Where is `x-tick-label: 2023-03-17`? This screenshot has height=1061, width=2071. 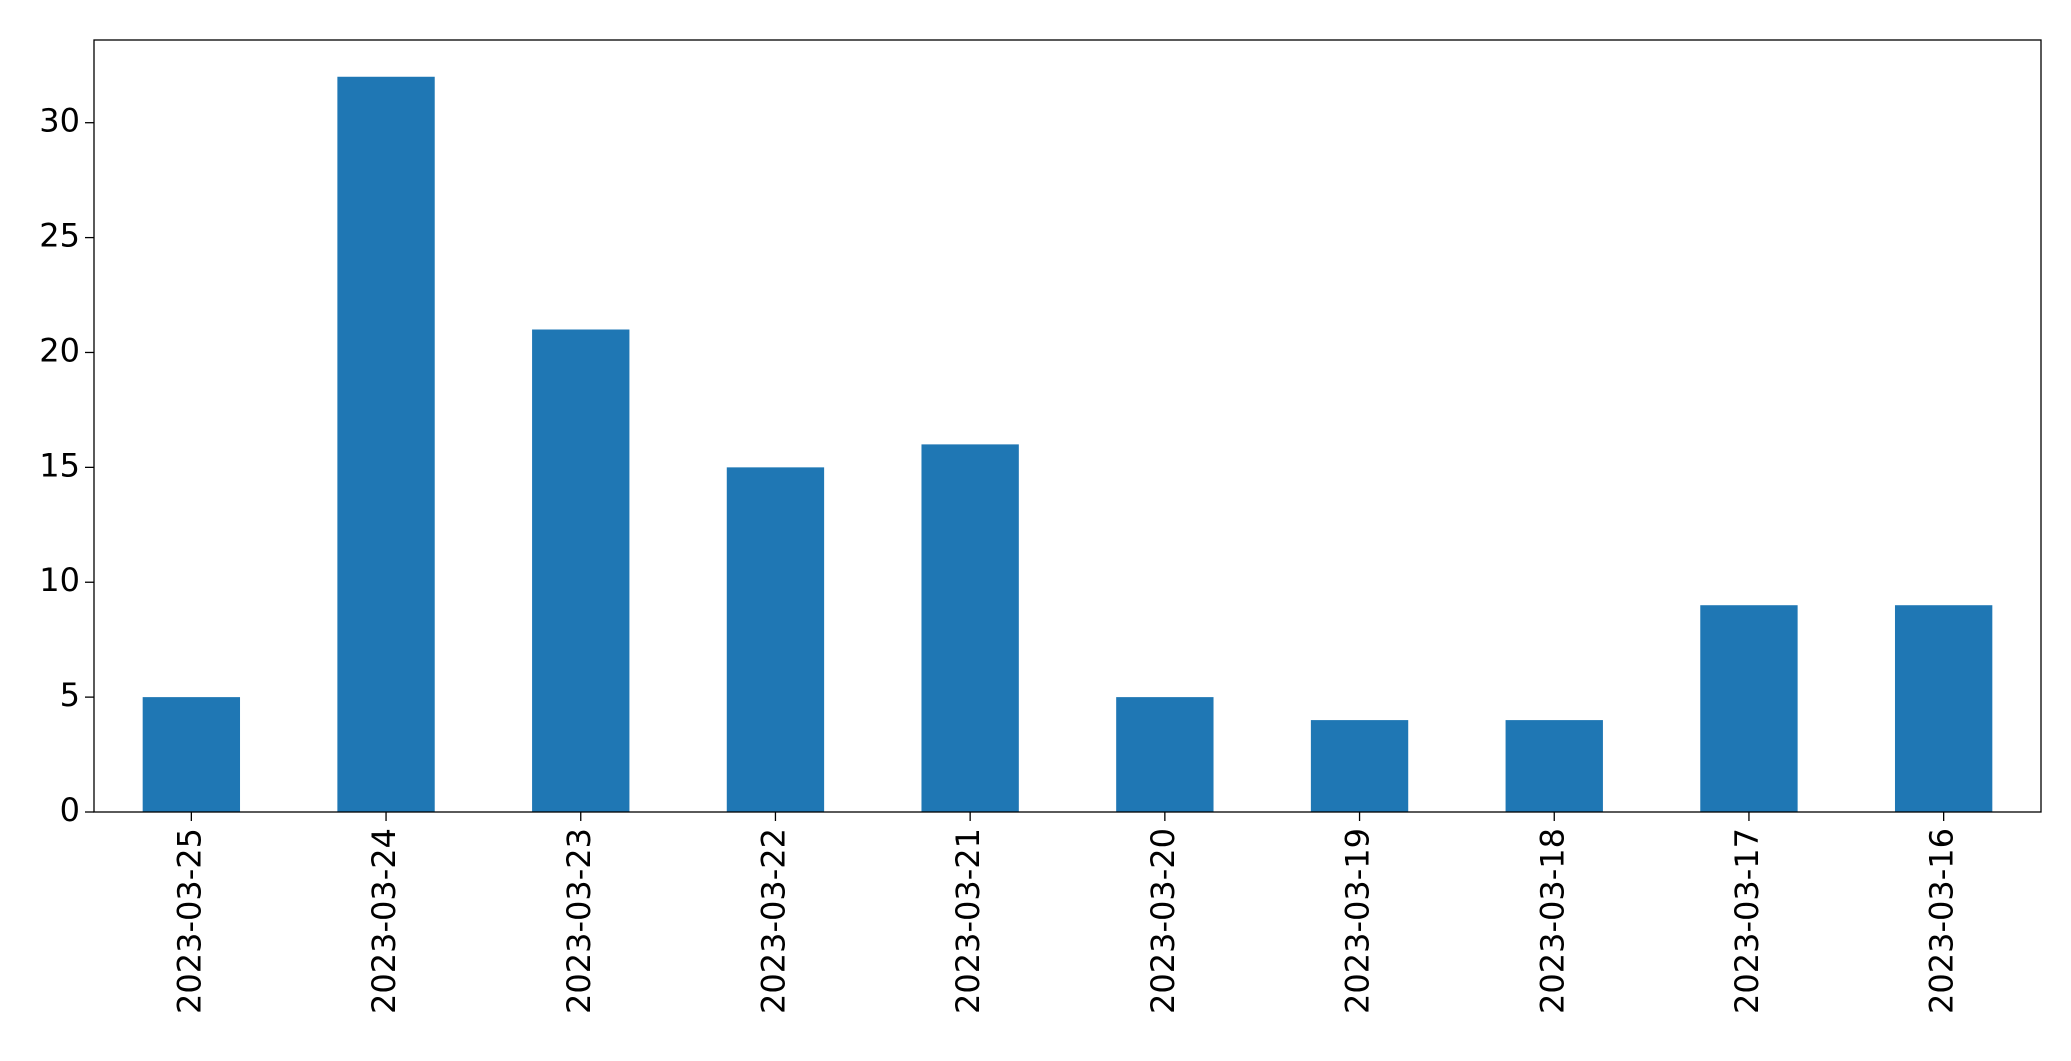
x-tick-label: 2023-03-17 is located at coordinates (1747, 921).